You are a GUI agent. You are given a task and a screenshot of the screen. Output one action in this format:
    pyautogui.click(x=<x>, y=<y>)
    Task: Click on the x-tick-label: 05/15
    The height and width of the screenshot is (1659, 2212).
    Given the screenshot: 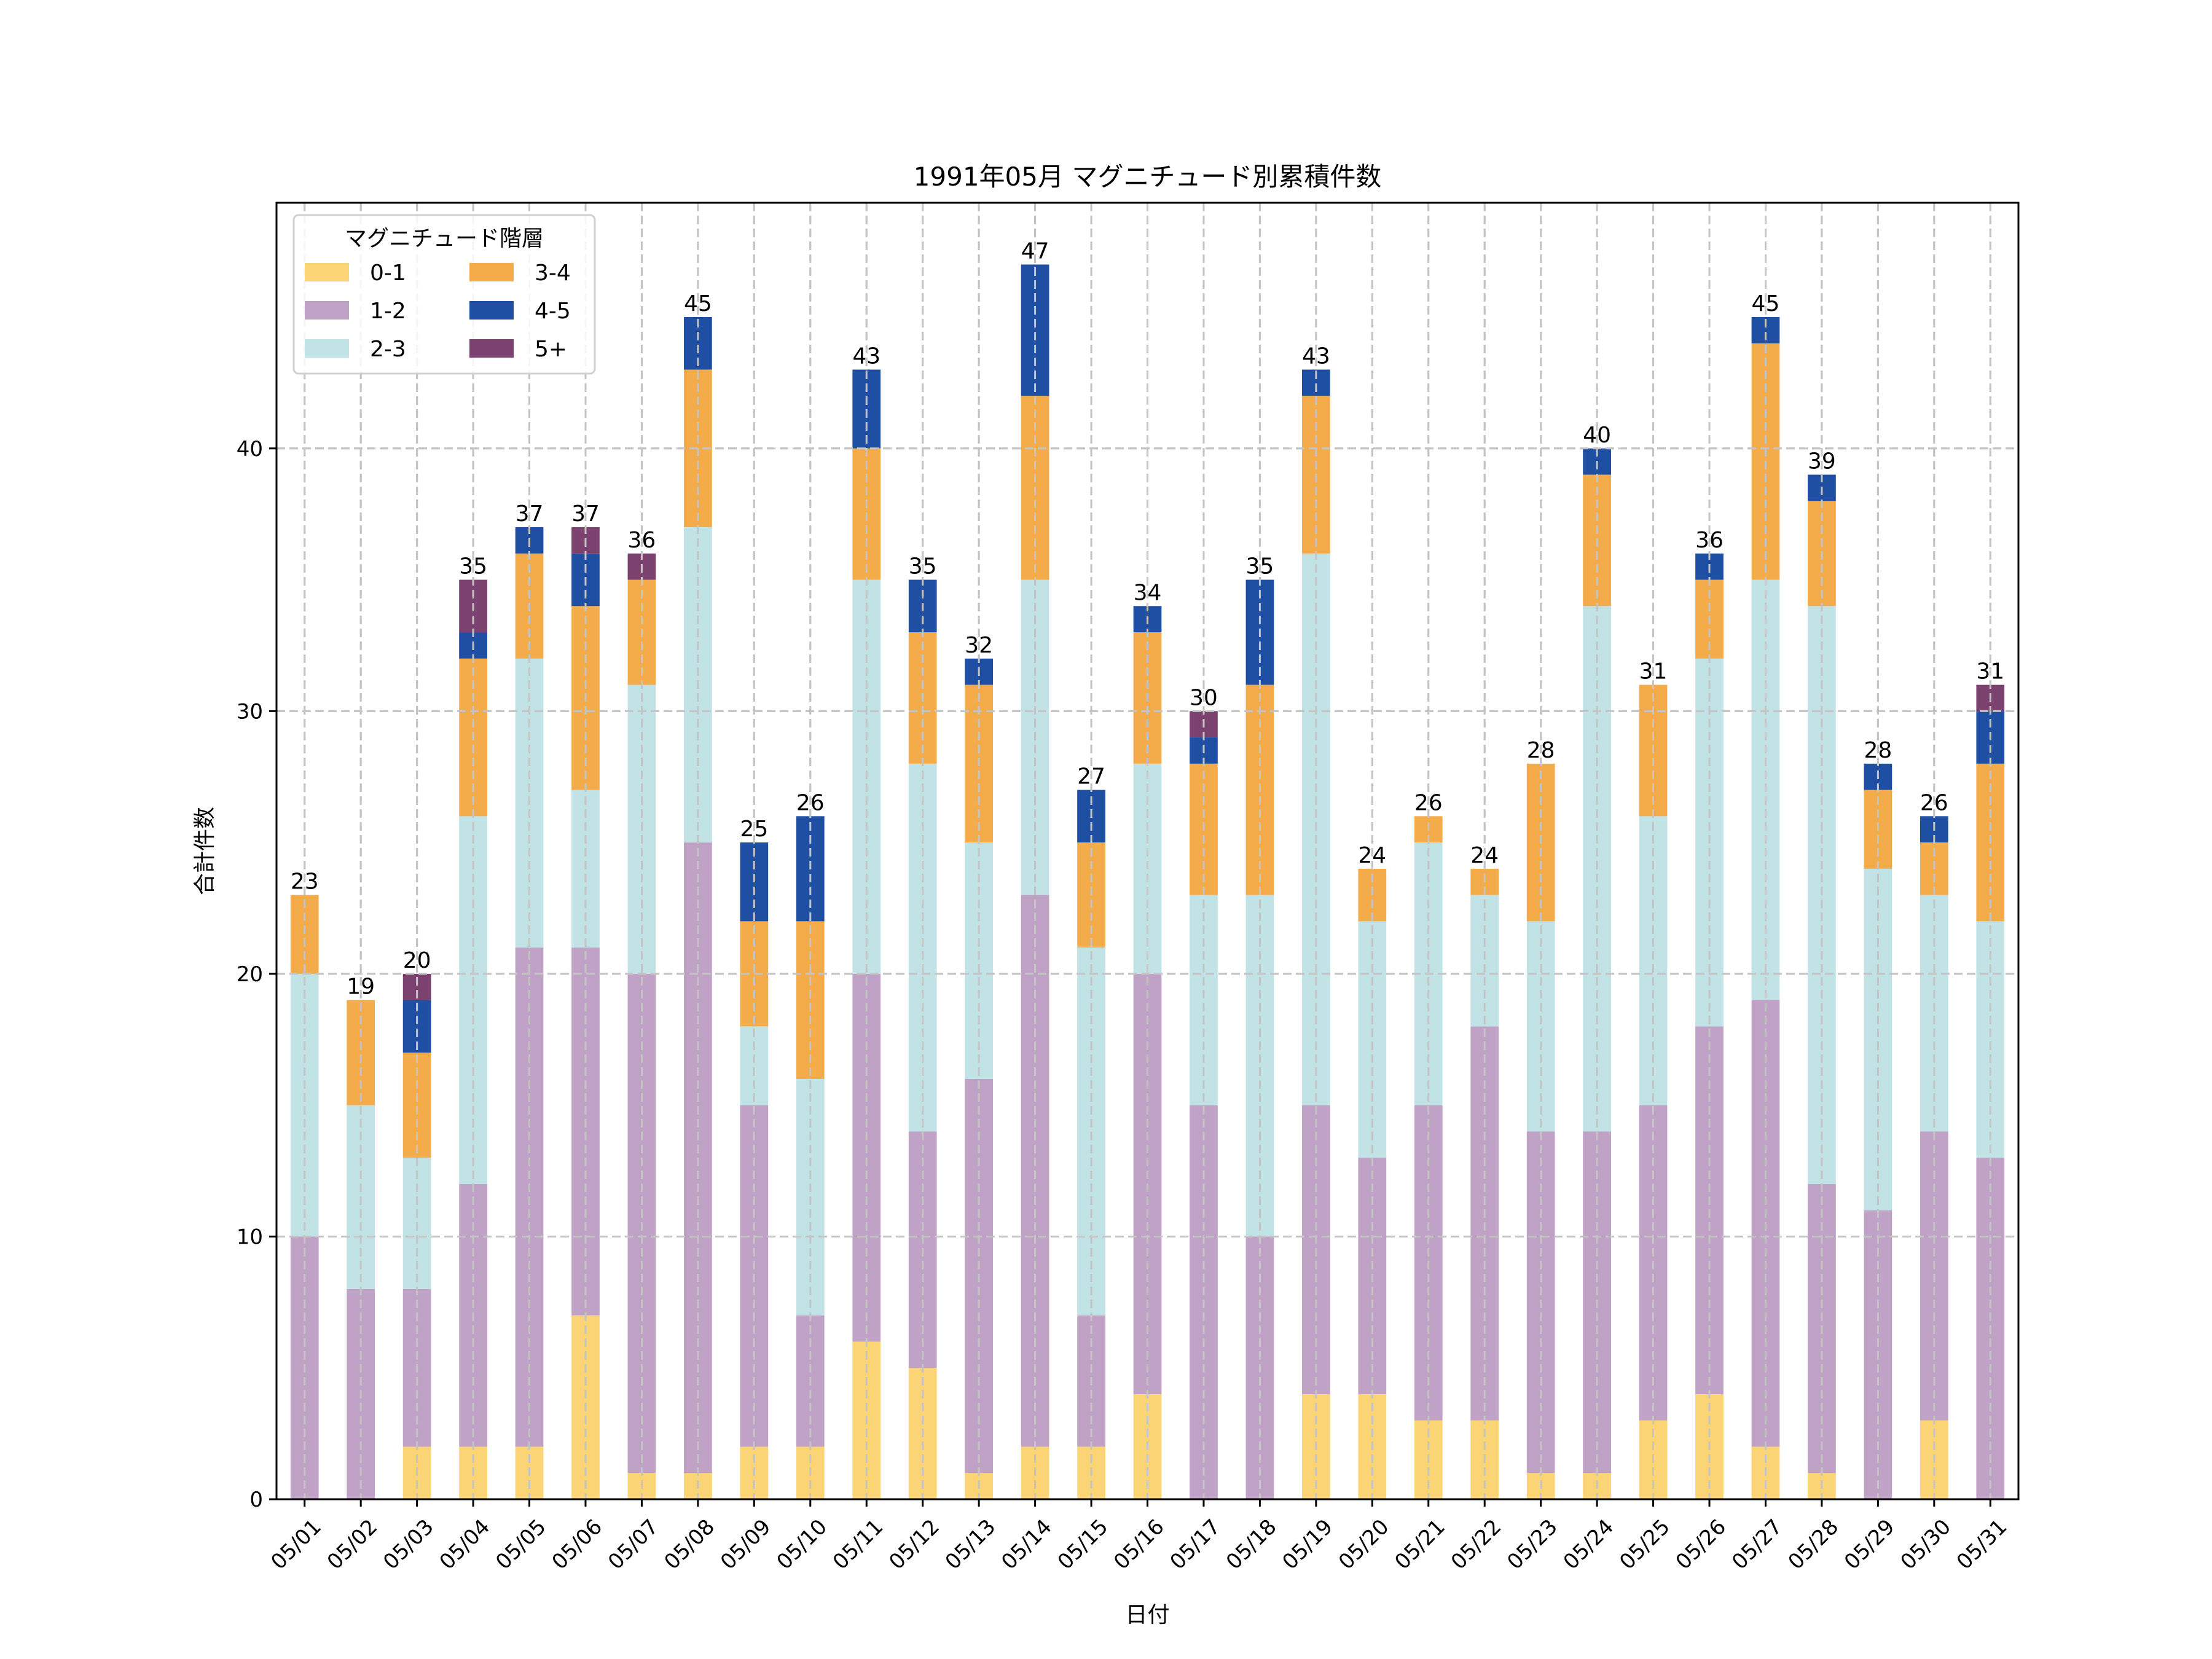 What is the action you would take?
    pyautogui.click(x=1083, y=1545)
    